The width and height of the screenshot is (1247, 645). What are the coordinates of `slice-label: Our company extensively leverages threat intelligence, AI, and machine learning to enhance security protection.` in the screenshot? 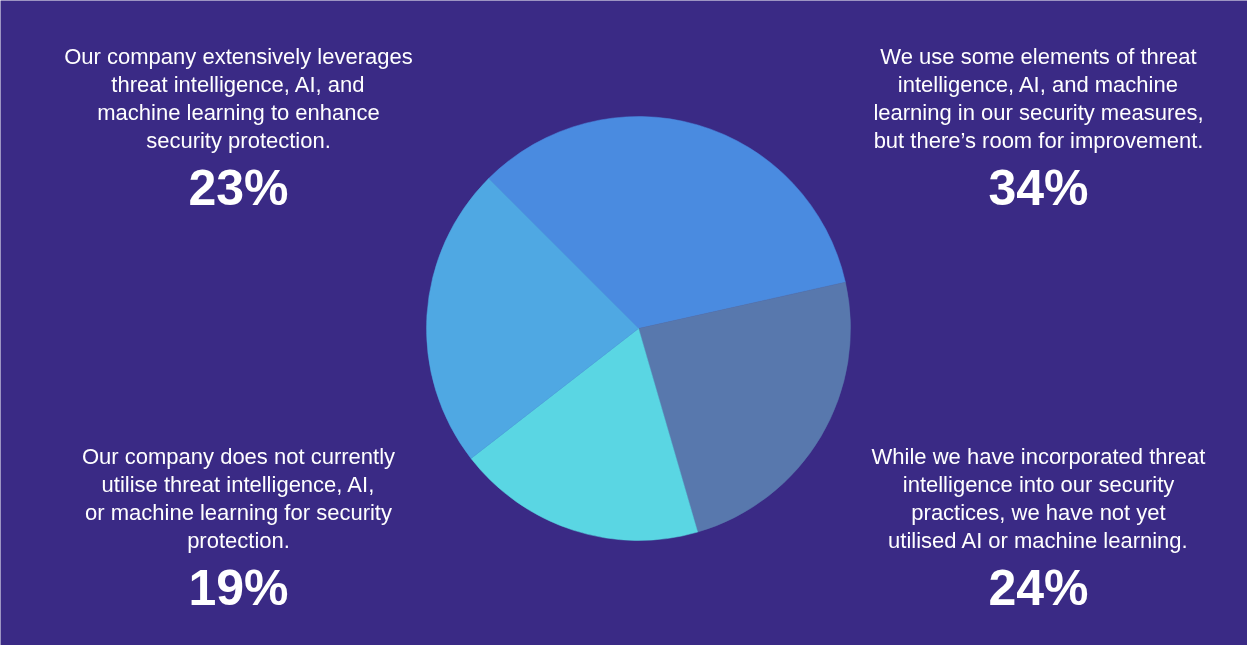 It's located at (238, 98).